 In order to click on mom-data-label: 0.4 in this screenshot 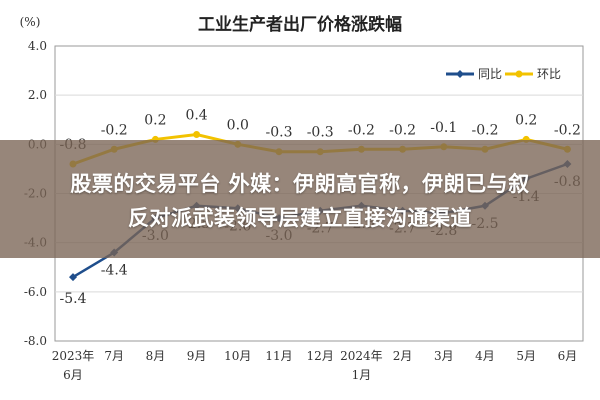, I will do `click(196, 116)`.